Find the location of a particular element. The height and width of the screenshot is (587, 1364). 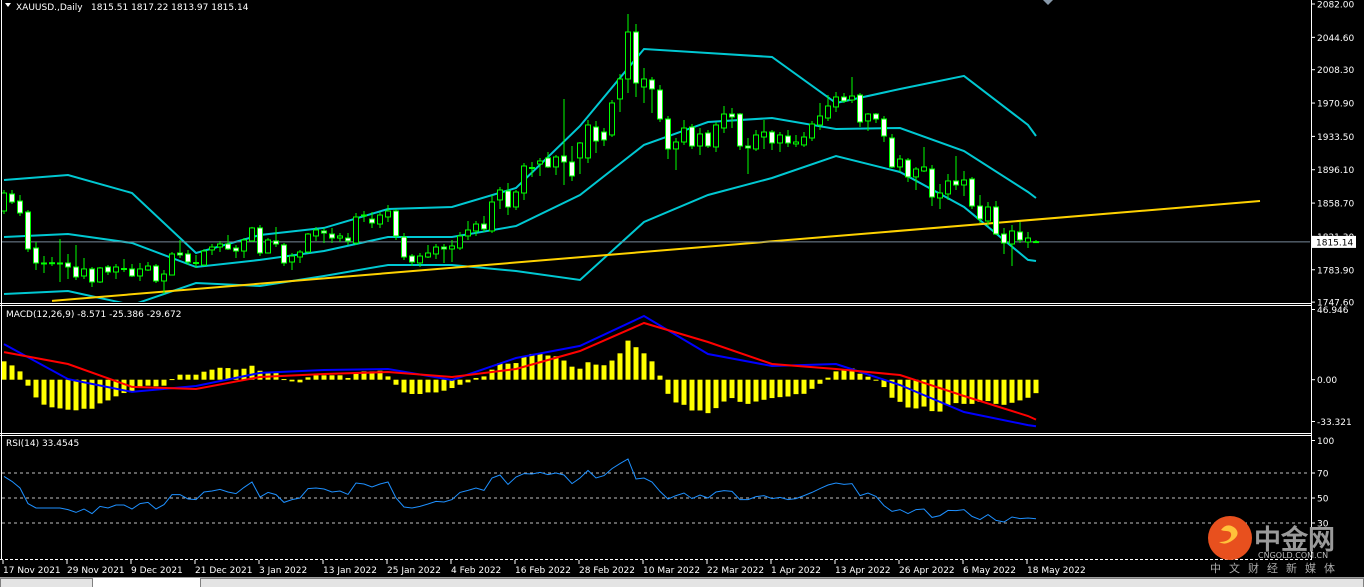

chart-tab-active is located at coordinates (146, 582).